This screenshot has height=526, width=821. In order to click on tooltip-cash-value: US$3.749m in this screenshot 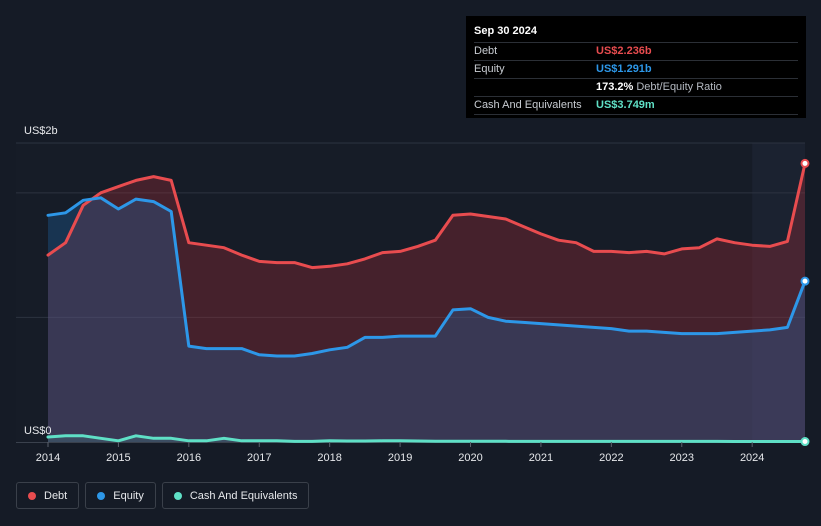, I will do `click(625, 105)`.